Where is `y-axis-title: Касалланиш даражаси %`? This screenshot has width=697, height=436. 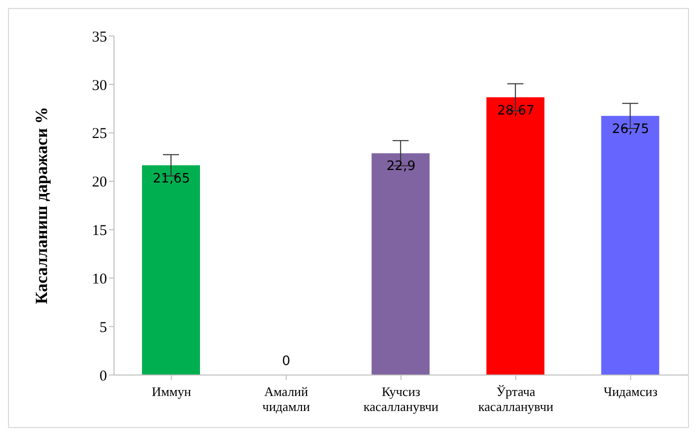 y-axis-title: Касалланиш даражаси % is located at coordinates (42, 205).